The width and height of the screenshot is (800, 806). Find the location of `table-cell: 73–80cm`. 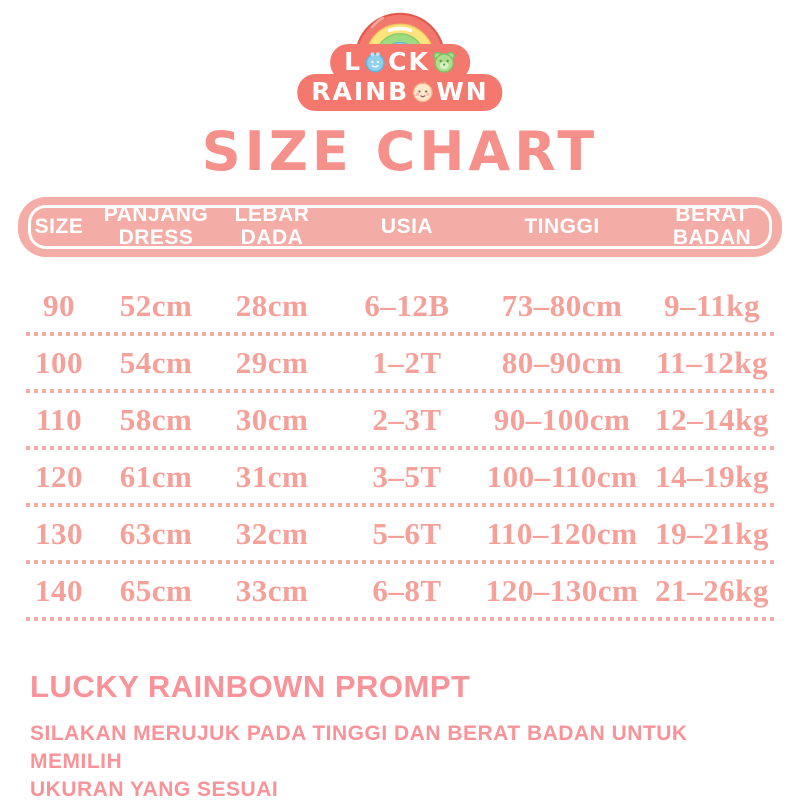

table-cell: 73–80cm is located at coordinates (562, 305).